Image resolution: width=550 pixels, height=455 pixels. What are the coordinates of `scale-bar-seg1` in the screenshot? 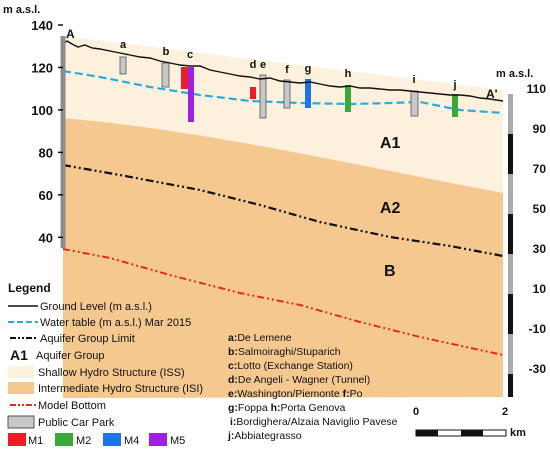 It's located at (427, 433).